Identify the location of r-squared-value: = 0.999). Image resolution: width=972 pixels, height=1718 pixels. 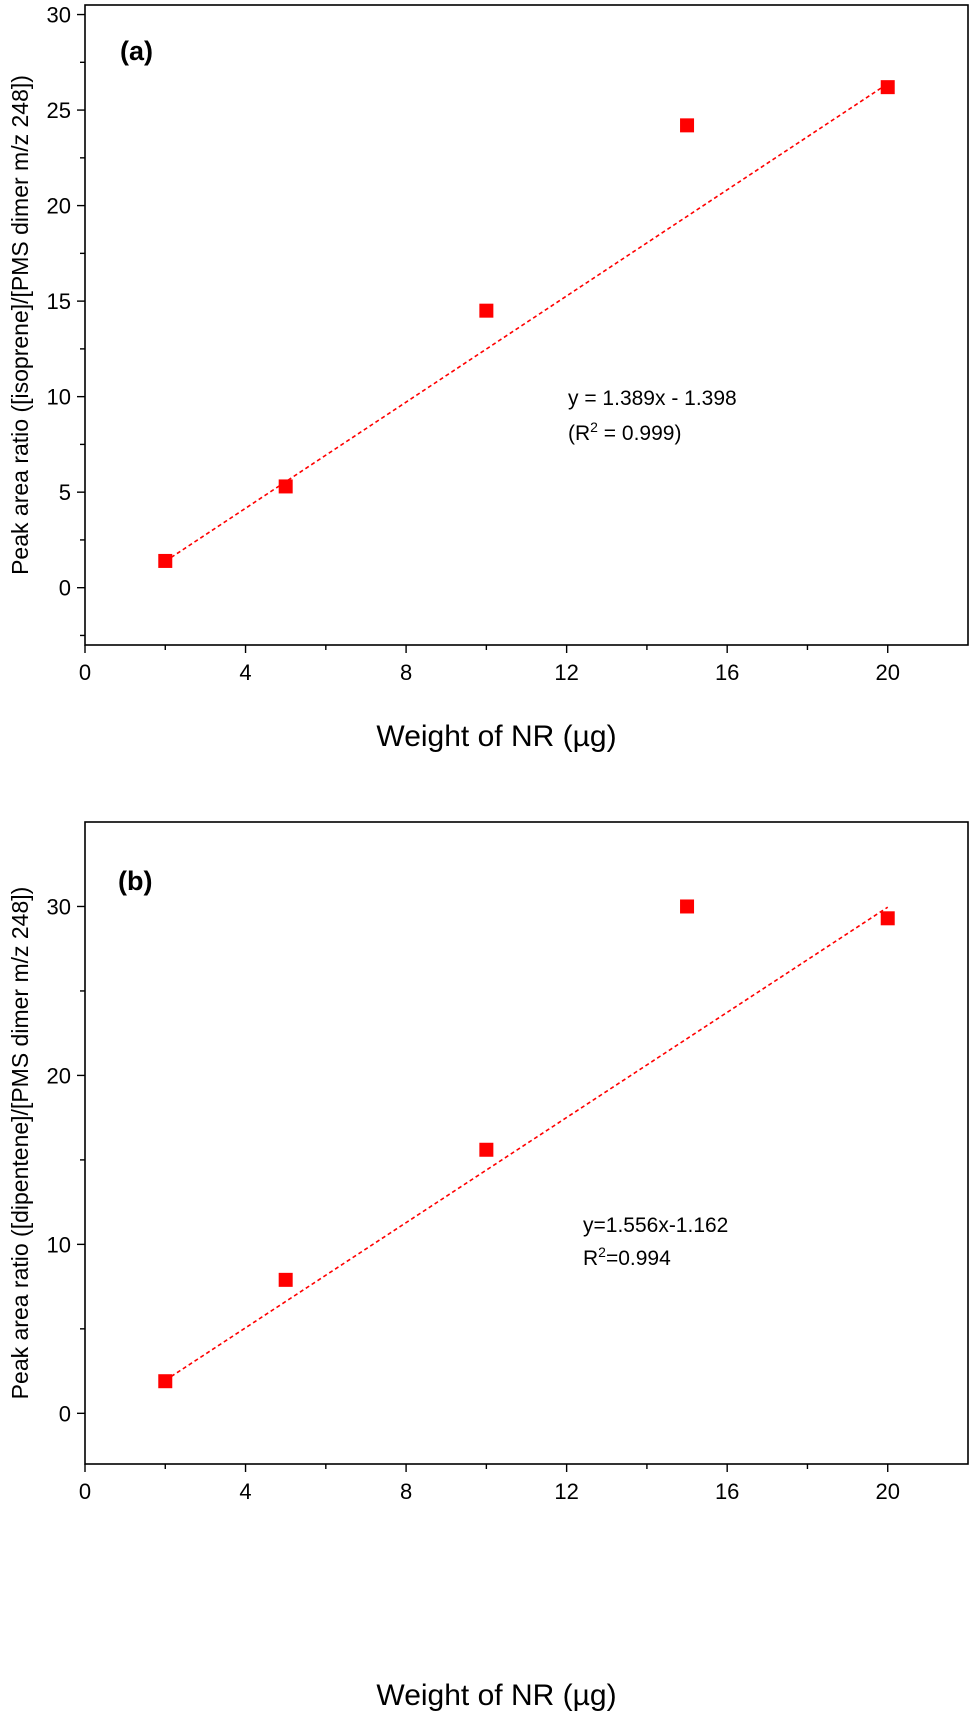
(639, 433).